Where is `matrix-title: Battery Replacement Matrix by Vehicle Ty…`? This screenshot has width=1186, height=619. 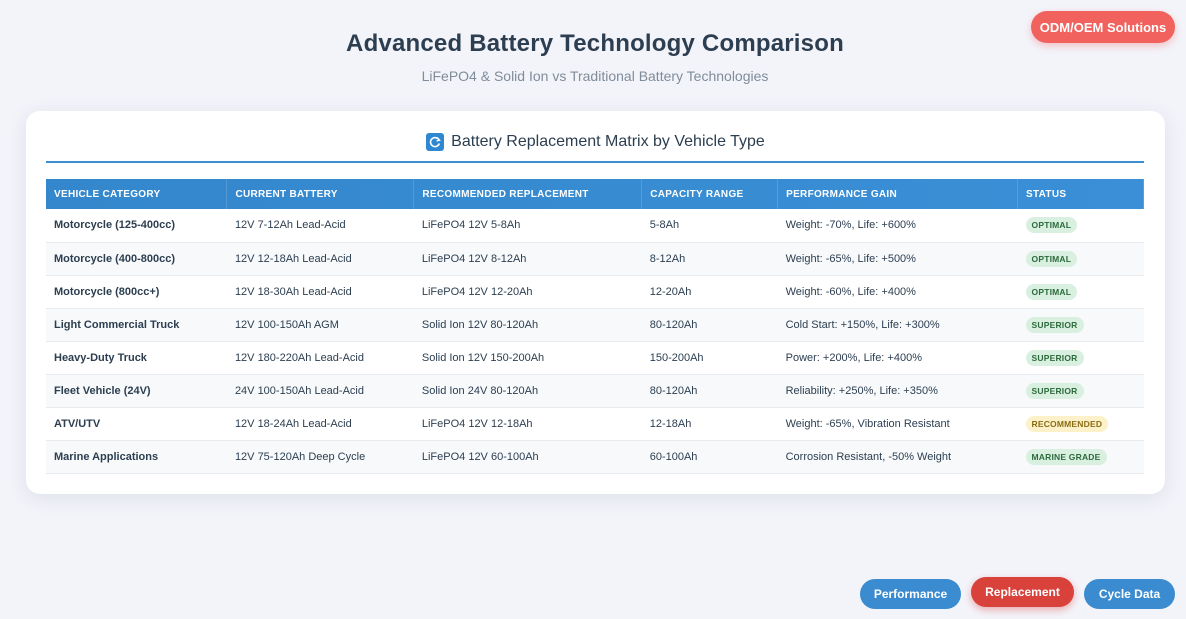 matrix-title: Battery Replacement Matrix by Vehicle Ty… is located at coordinates (595, 142).